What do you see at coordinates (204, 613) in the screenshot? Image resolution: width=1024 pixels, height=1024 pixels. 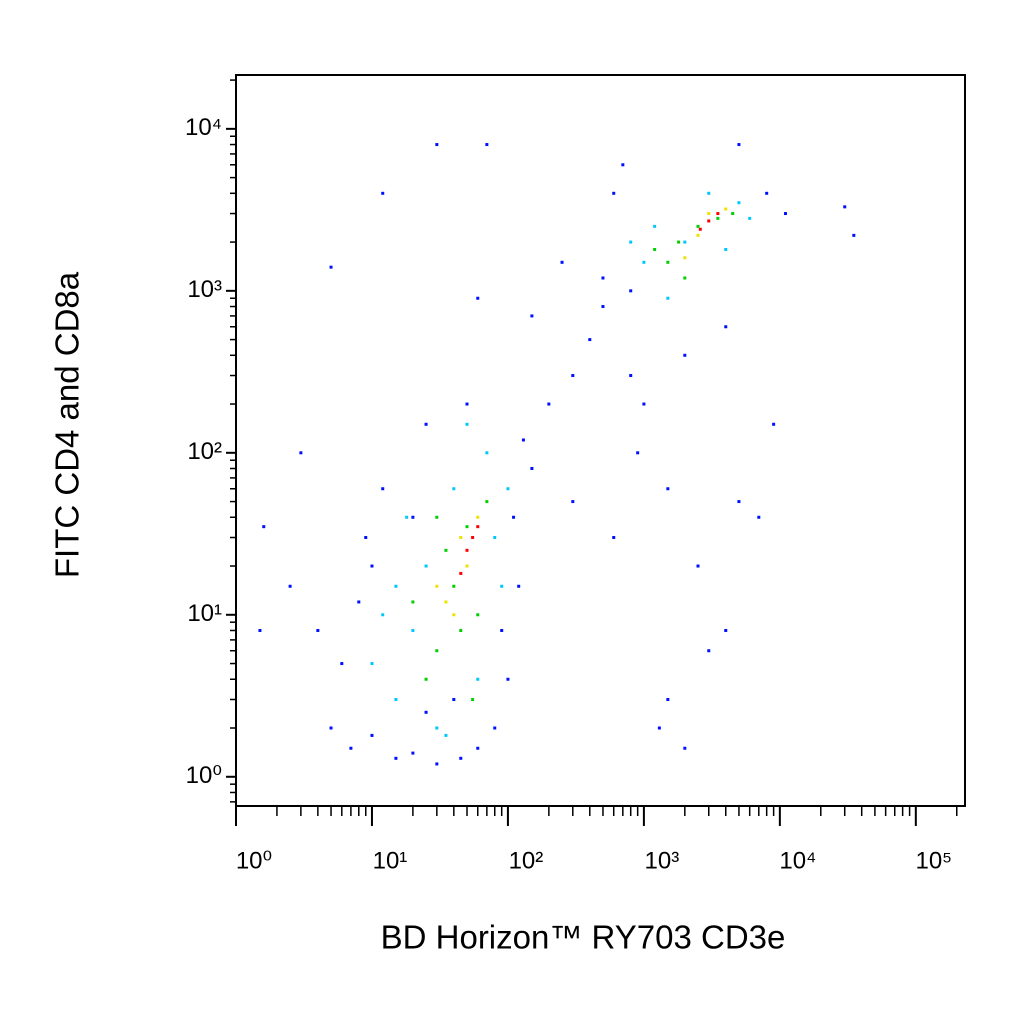 I see `y-tick-label: 10¹` at bounding box center [204, 613].